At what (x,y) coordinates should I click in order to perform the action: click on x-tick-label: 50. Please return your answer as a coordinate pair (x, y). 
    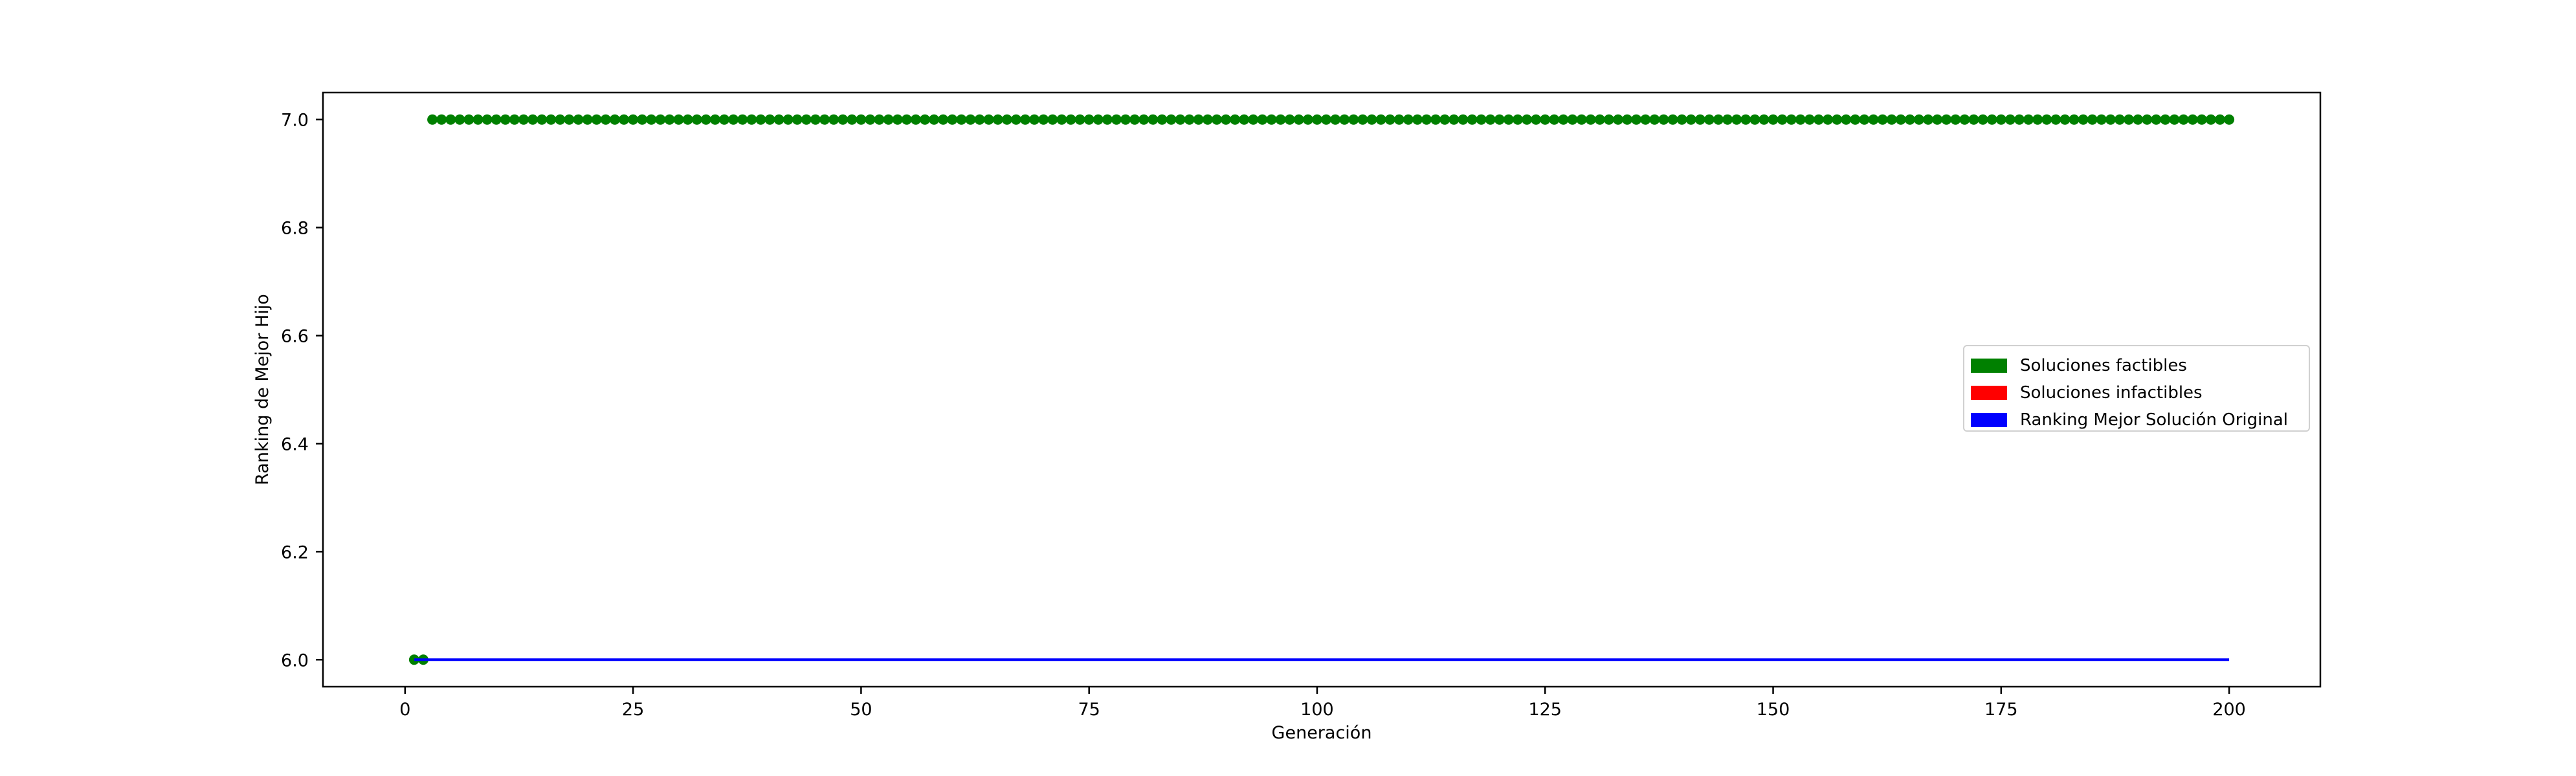
    Looking at the image, I should click on (861, 710).